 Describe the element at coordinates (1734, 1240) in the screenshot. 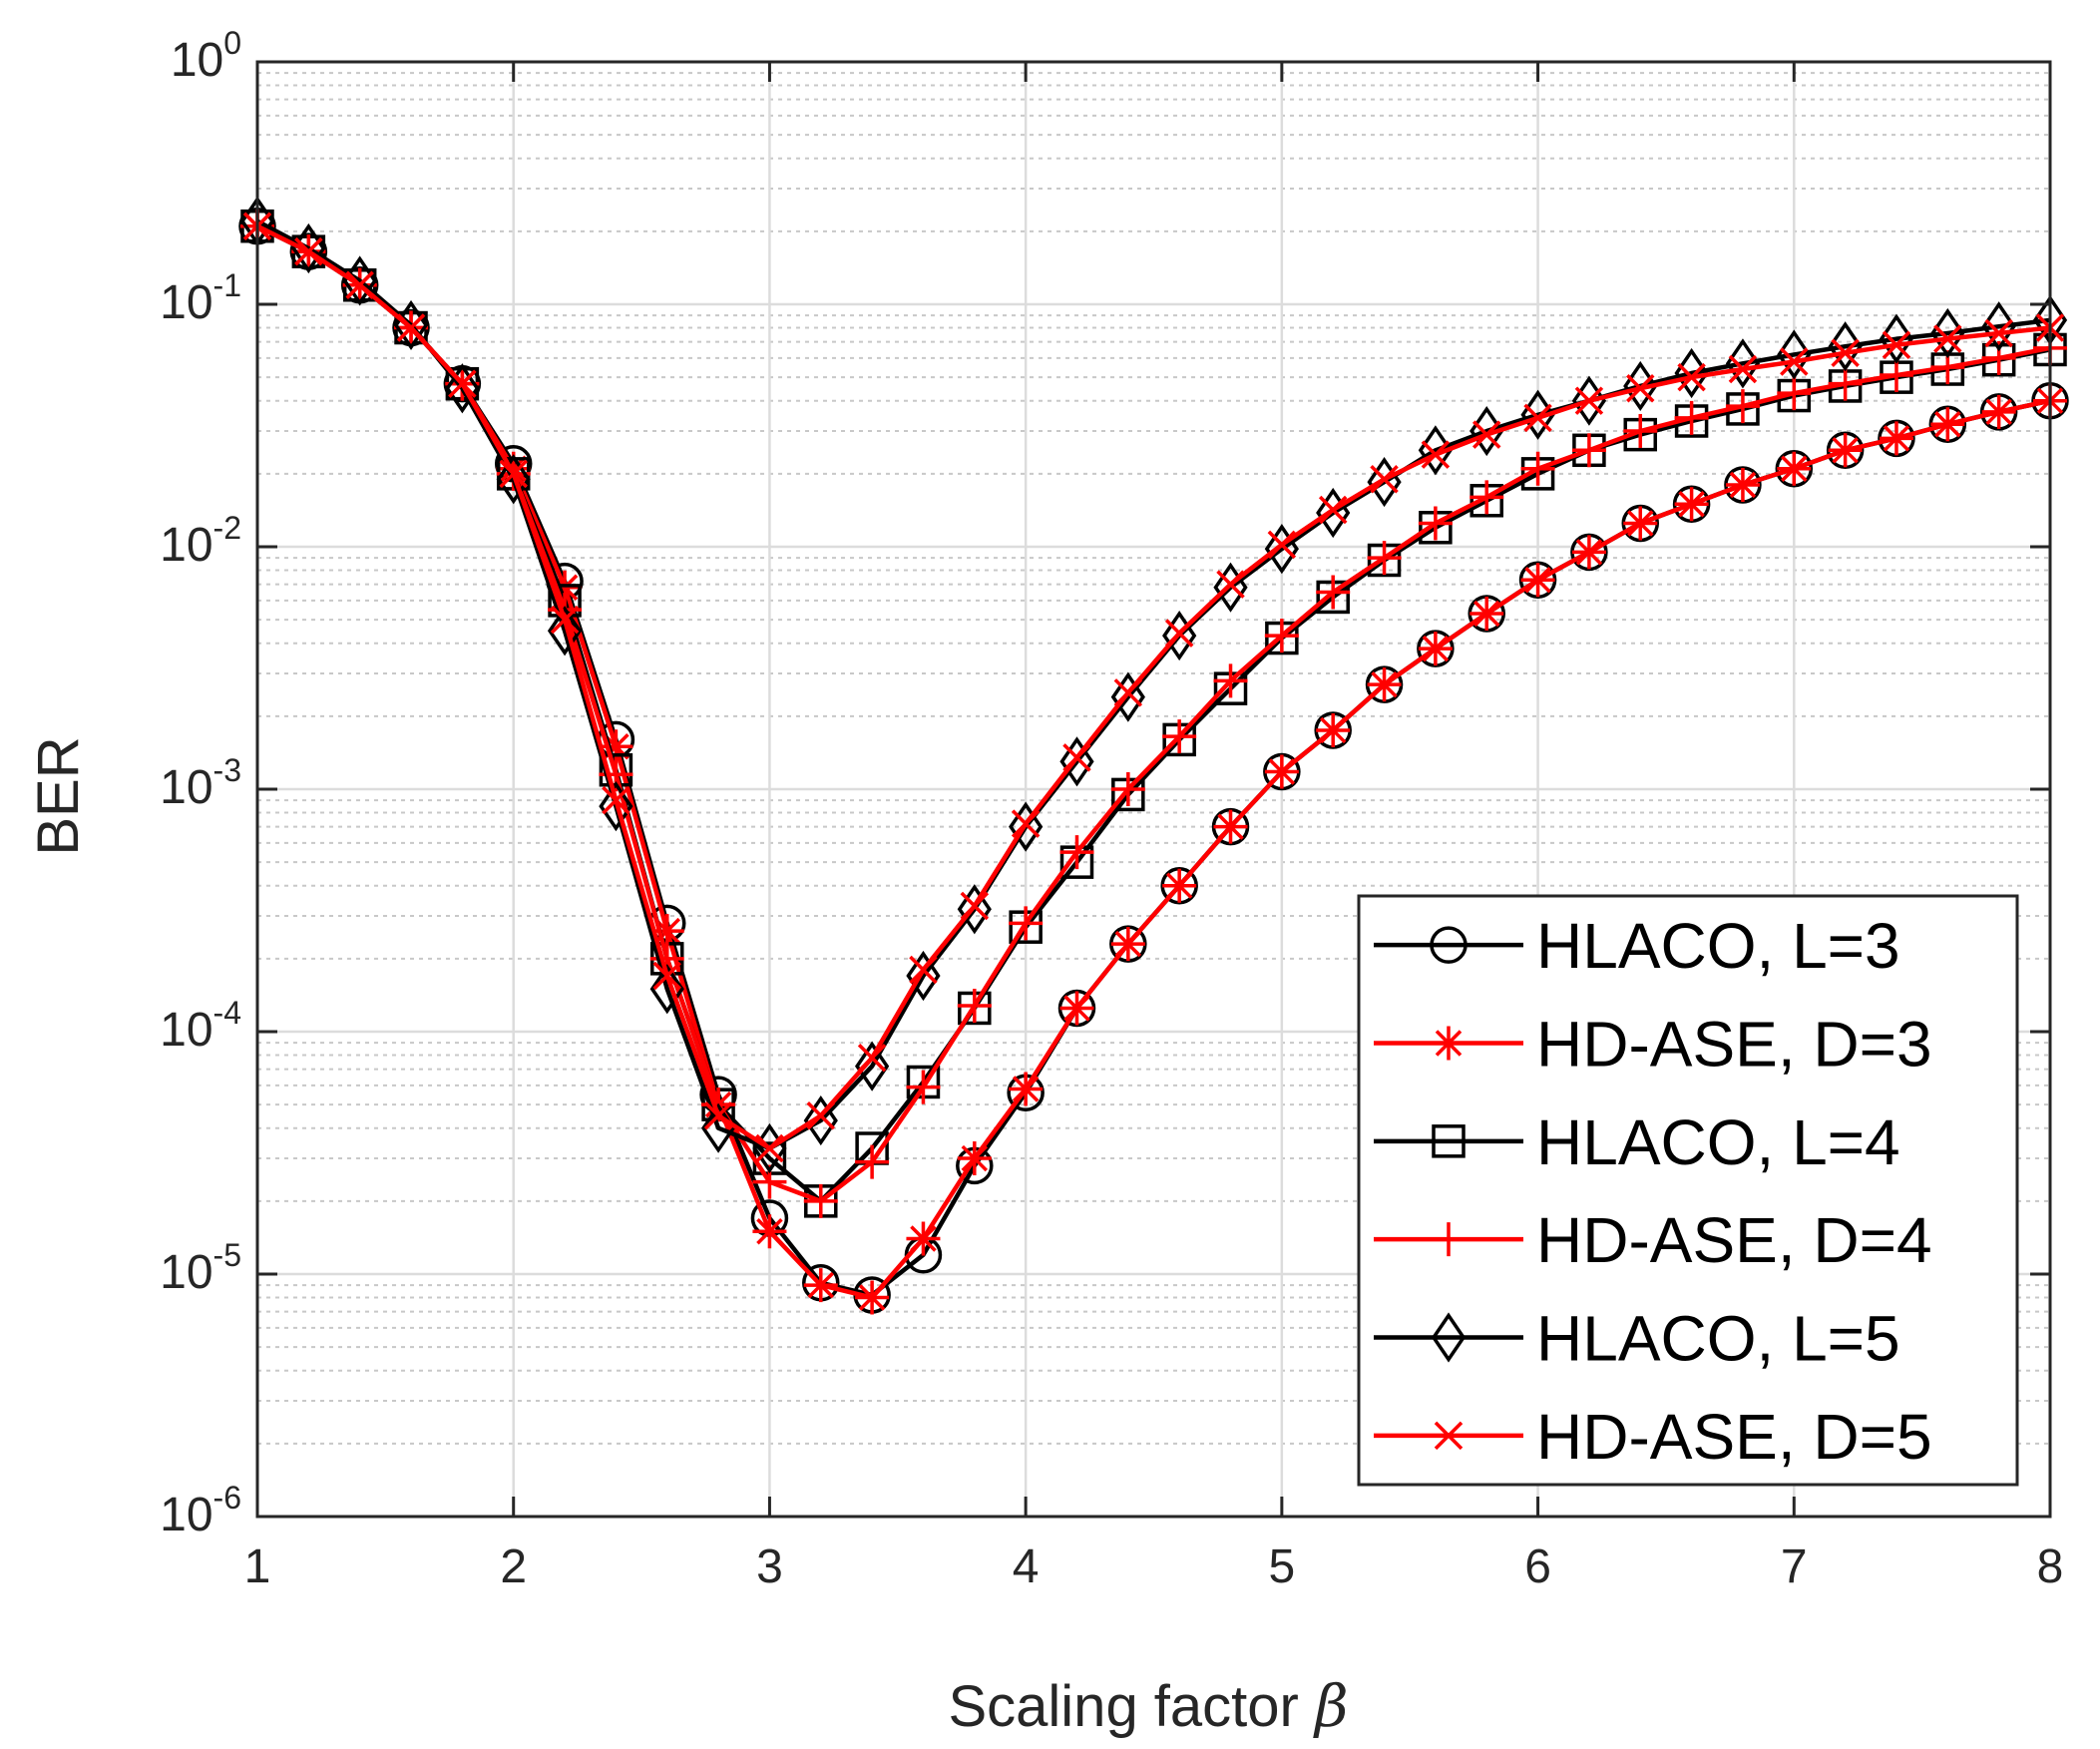

I see `legend-label: HD-ASE, D=4` at that location.